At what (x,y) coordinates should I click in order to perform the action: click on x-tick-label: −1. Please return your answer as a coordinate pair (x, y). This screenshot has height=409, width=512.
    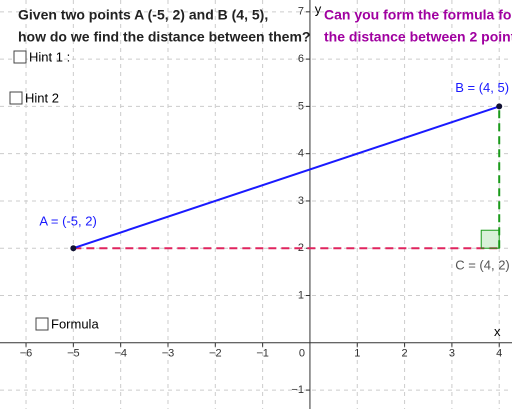
    Looking at the image, I should click on (262, 354).